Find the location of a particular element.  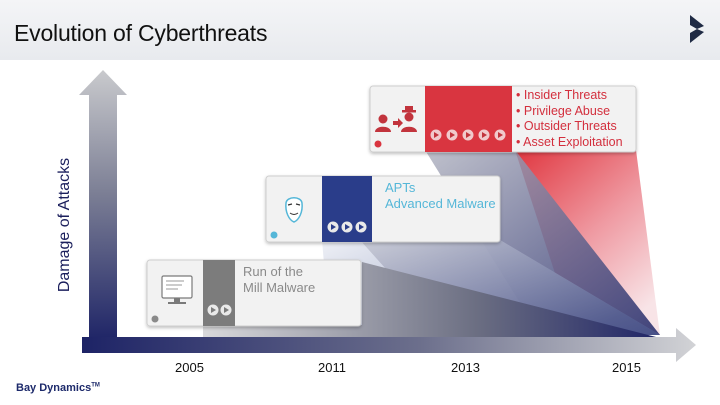

era1-card is located at coordinates (254, 293).